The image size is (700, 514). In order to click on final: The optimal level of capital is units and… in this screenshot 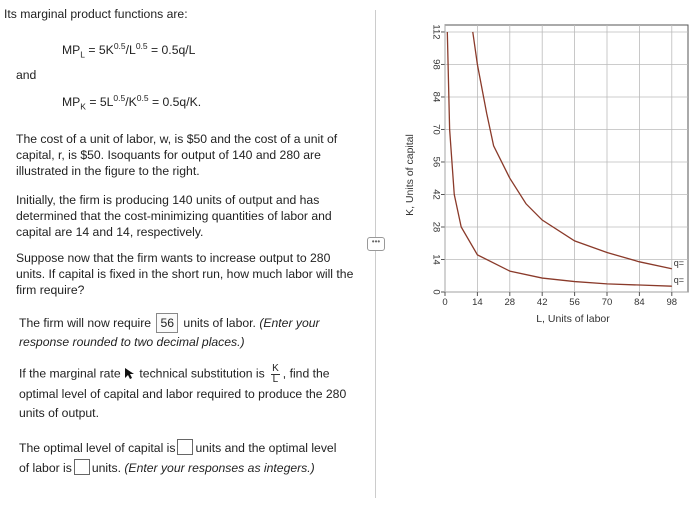, I will do `click(179, 458)`.